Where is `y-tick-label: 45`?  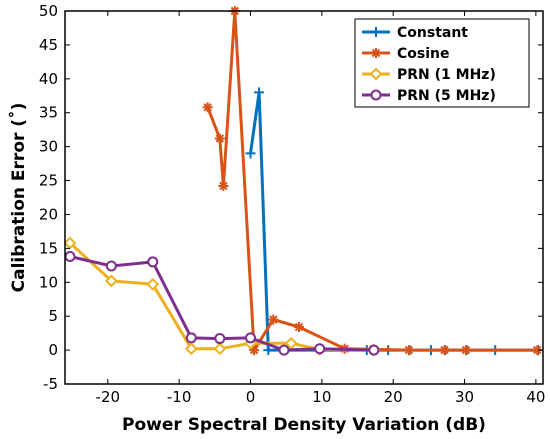
y-tick-label: 45 is located at coordinates (48, 45).